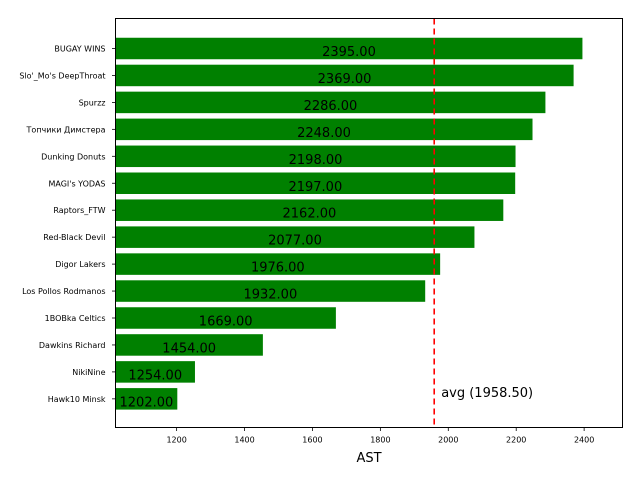 Image resolution: width=640 pixels, height=480 pixels. I want to click on y-tick-label: Spurzz, so click(92, 102).